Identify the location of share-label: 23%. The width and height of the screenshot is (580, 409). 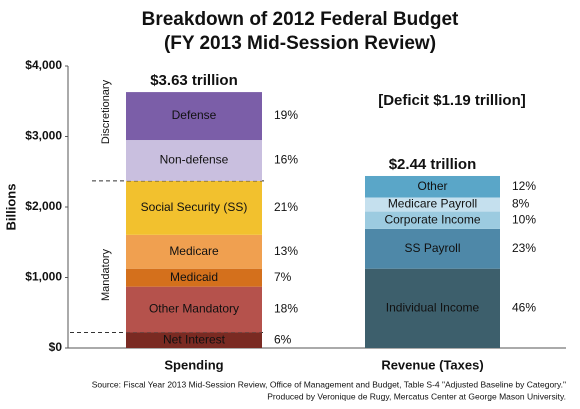
(524, 248).